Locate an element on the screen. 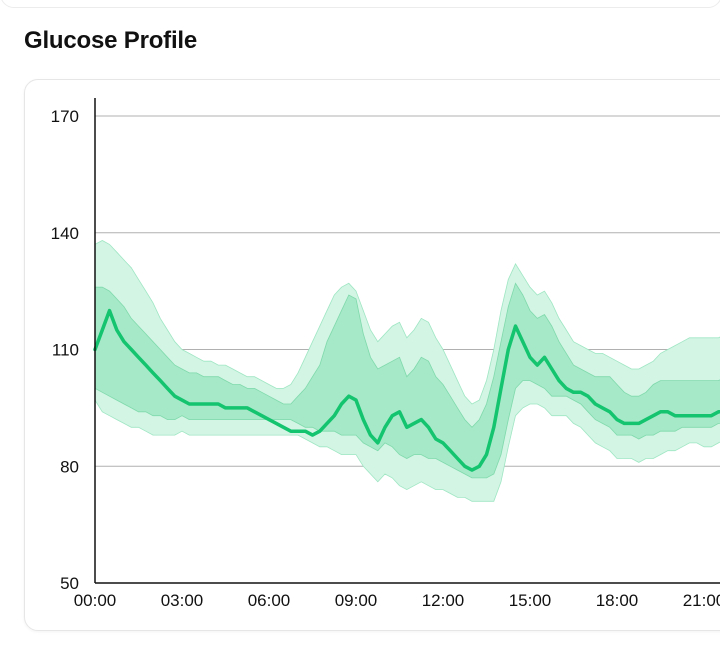 Image resolution: width=720 pixels, height=648 pixels. page-title: Glucose Profile is located at coordinates (111, 40).